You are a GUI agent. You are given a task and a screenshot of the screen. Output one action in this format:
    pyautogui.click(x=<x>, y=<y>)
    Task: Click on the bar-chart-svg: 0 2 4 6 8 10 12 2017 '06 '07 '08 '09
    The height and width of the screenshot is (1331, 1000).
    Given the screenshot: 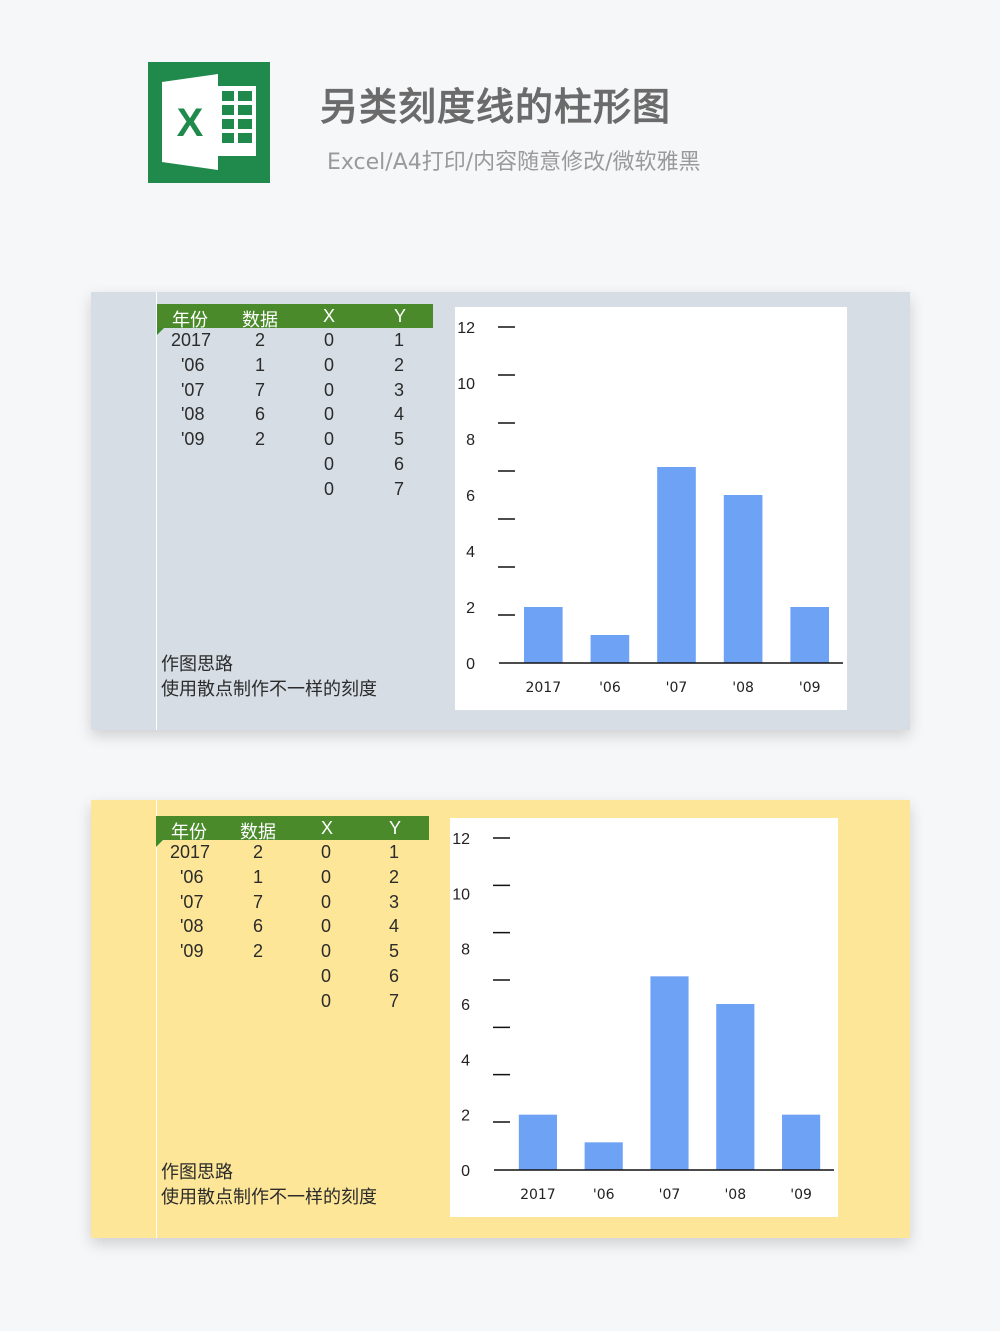 What is the action you would take?
    pyautogui.click(x=643, y=1017)
    